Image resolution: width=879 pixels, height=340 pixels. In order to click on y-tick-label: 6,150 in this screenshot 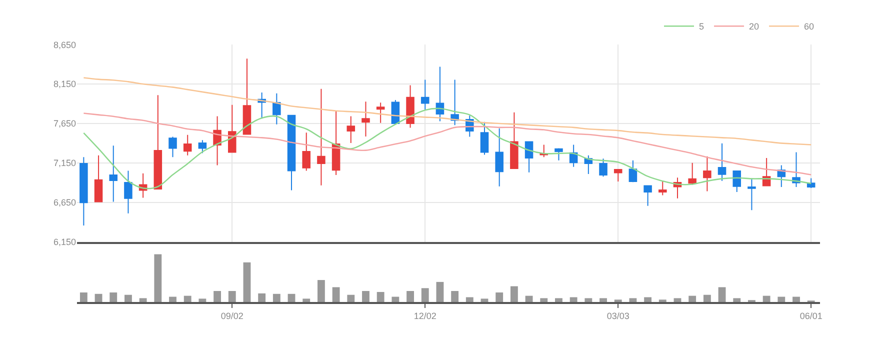, I will do `click(64, 241)`.